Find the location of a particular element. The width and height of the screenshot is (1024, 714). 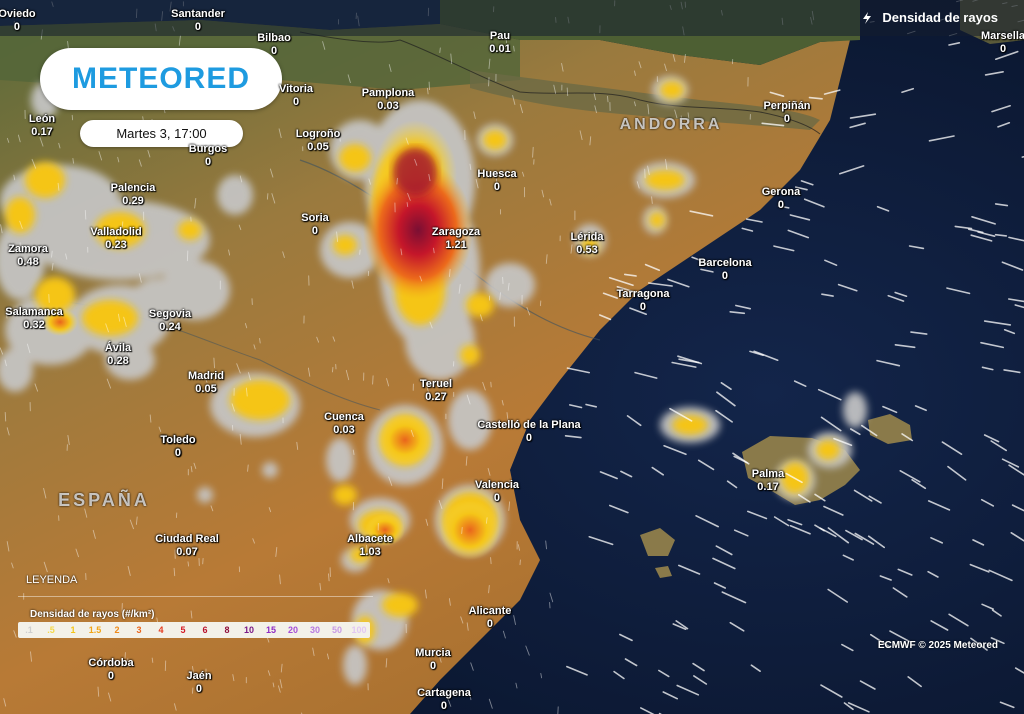

city-marker: Madrid 0.05 is located at coordinates (206, 383).